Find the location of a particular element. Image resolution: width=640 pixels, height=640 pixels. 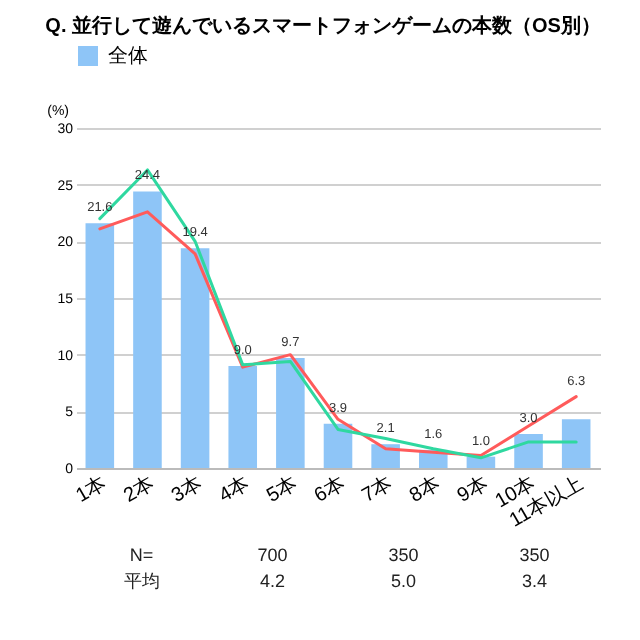

x-tick-label: 2本 is located at coordinates (139, 489).